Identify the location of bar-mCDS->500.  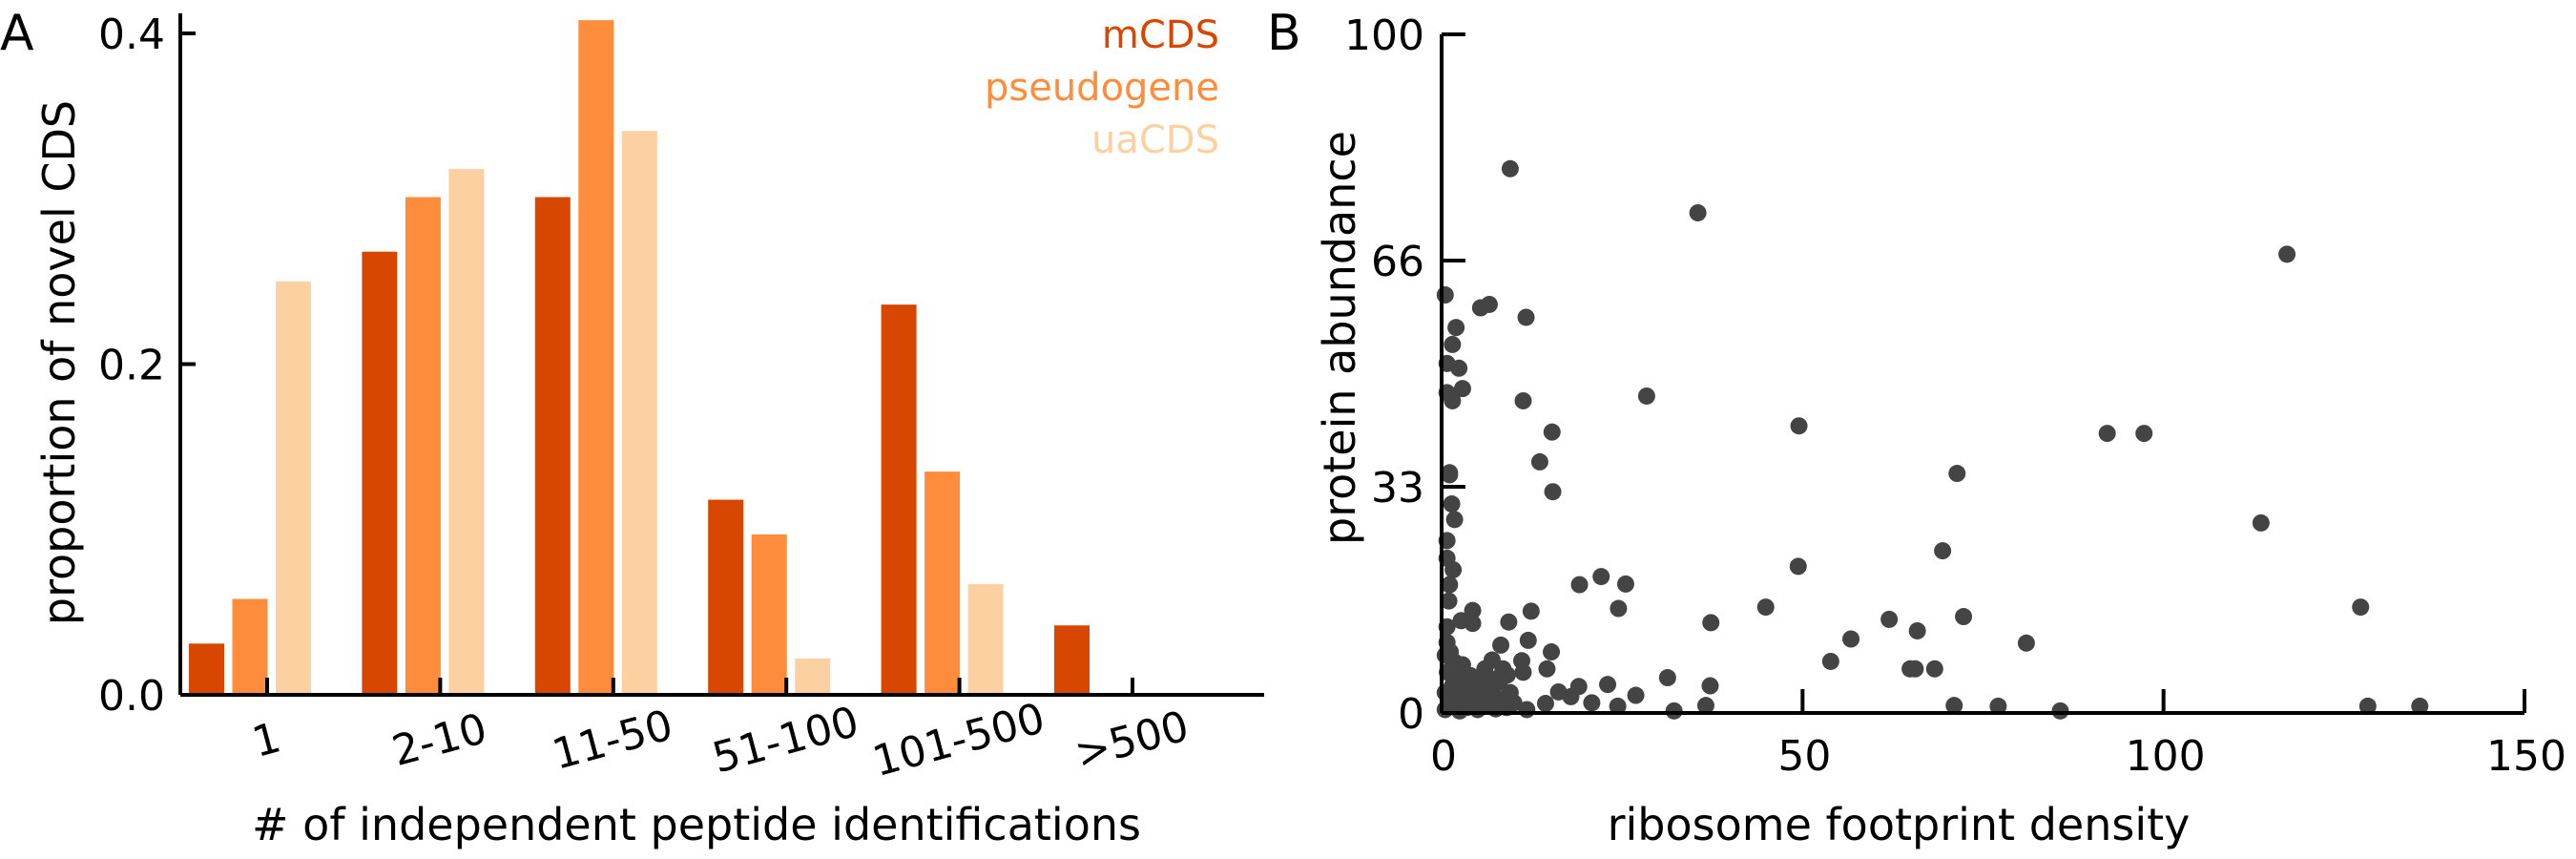
(1072, 660).